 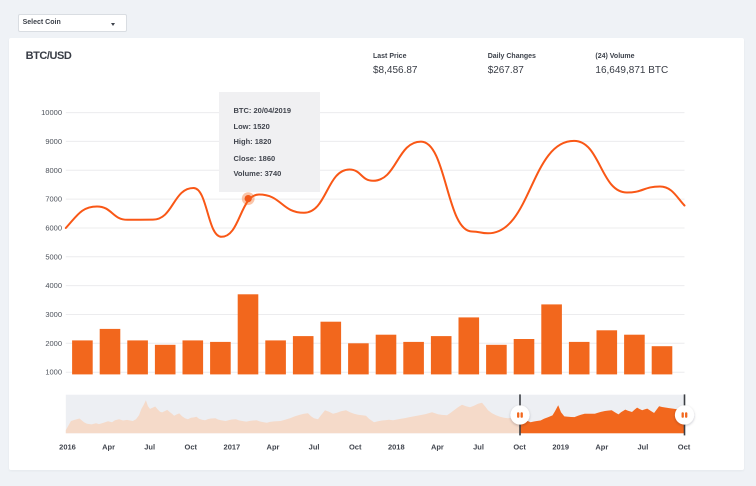 I want to click on svg-text: 1000, so click(x=53, y=372).